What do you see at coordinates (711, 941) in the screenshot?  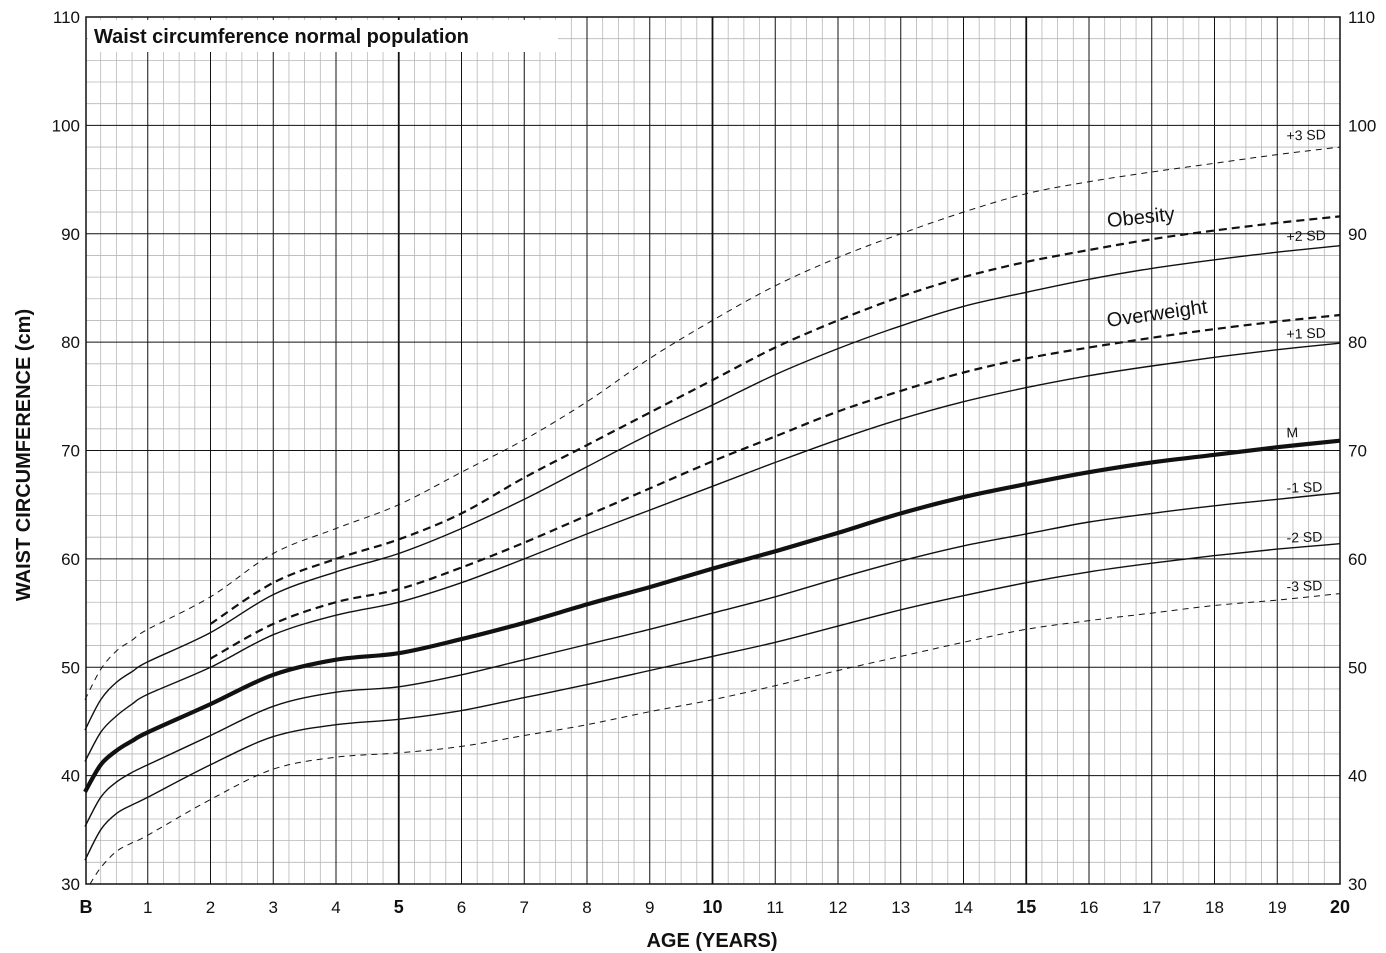 I see `x-axis-title: AGE (YEARS)` at bounding box center [711, 941].